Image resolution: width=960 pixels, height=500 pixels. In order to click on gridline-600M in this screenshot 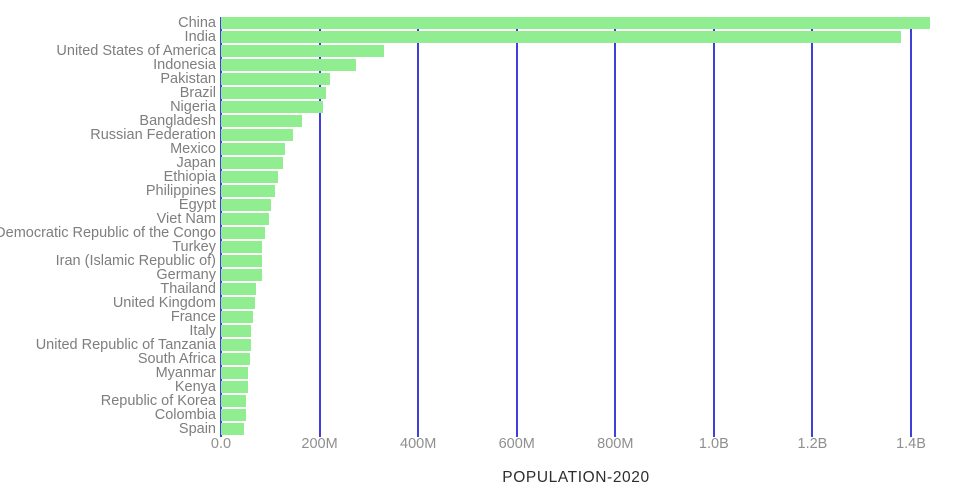, I will do `click(516, 227)`.